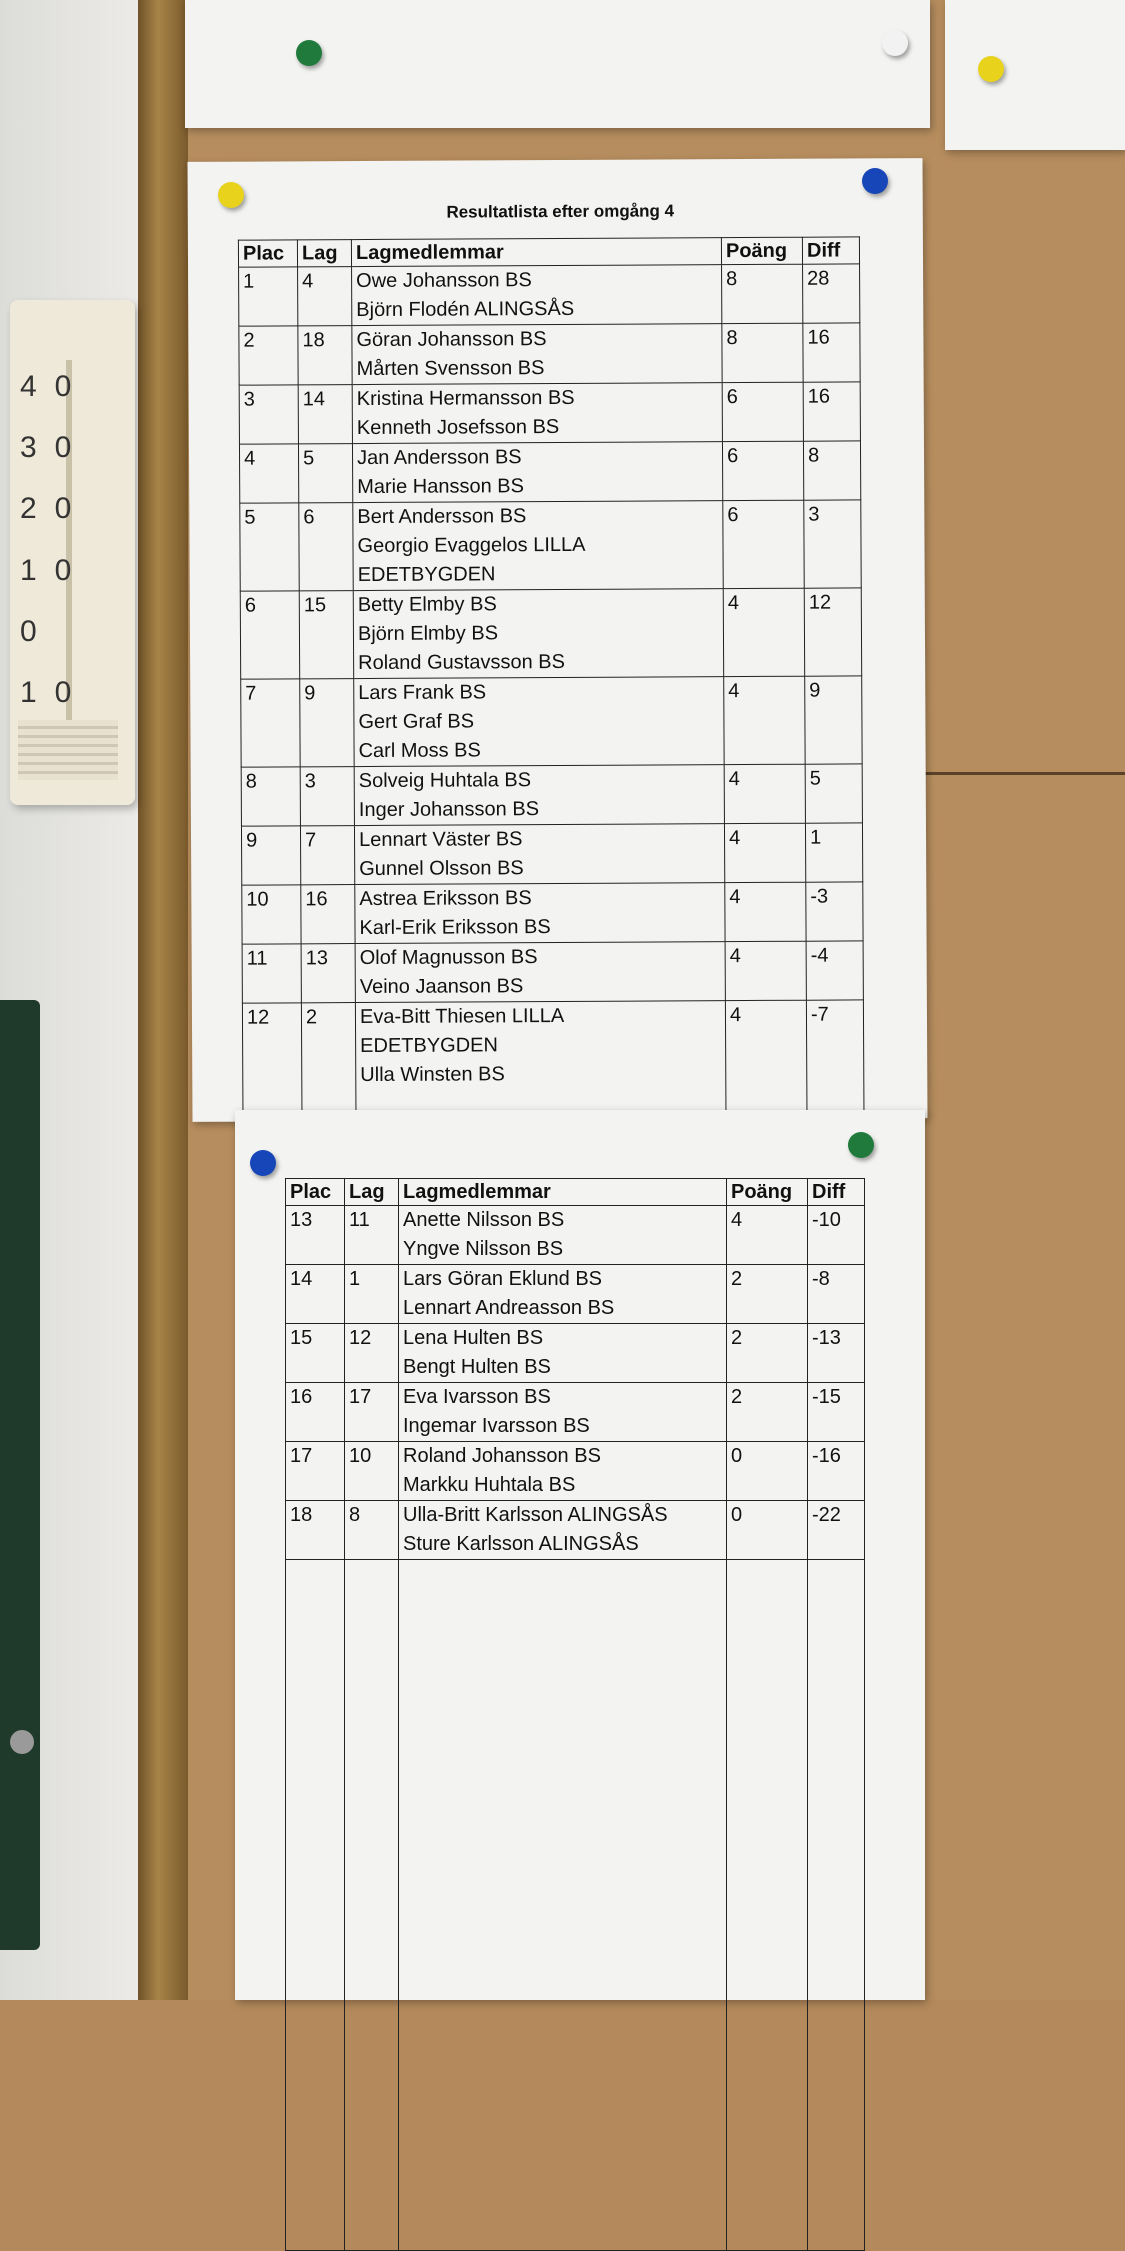 Image resolution: width=1125 pixels, height=2251 pixels. What do you see at coordinates (268, 355) in the screenshot?
I see `placement-cell: 2` at bounding box center [268, 355].